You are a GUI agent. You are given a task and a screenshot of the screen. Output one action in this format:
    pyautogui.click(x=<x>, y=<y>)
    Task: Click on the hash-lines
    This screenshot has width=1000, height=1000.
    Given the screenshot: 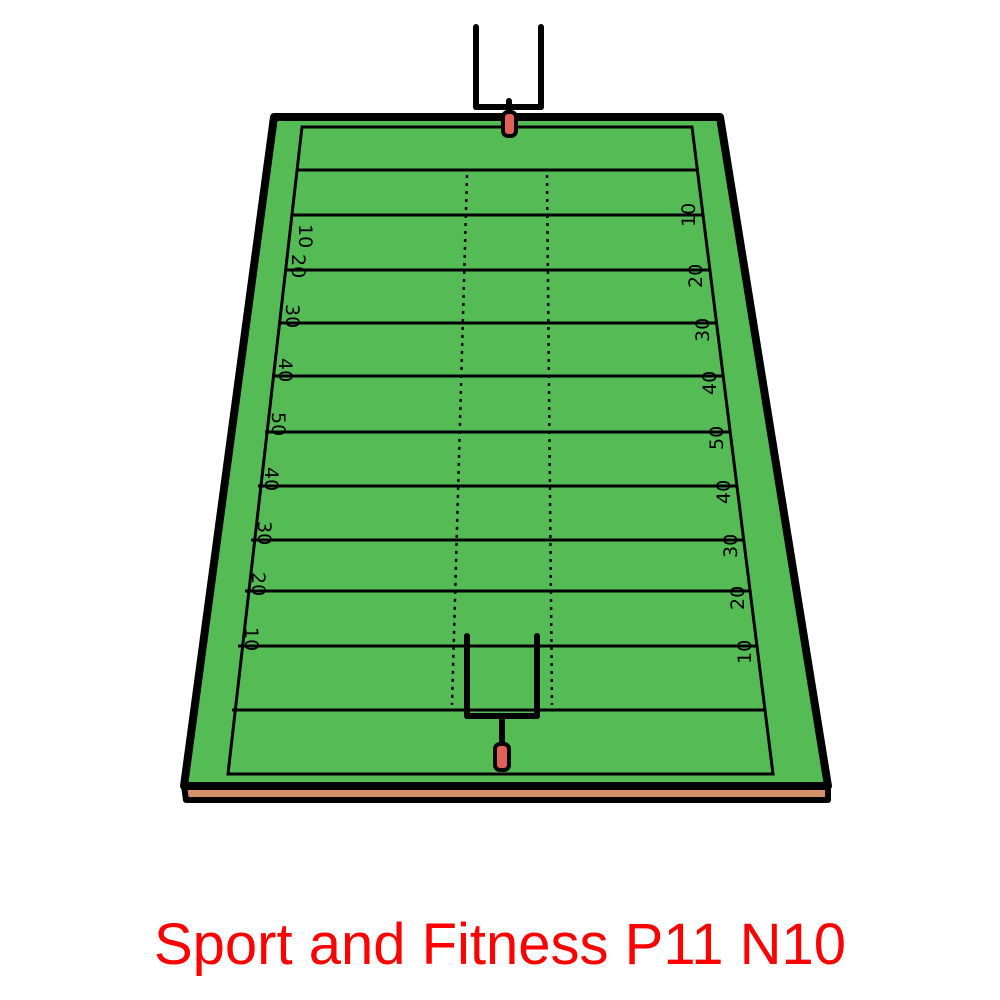 What is the action you would take?
    pyautogui.click(x=502, y=440)
    